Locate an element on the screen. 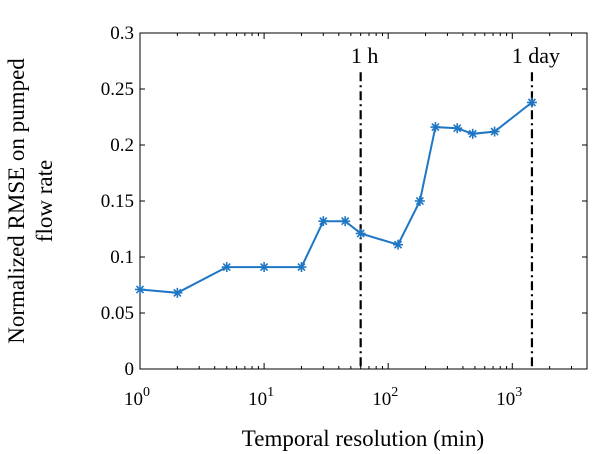 The height and width of the screenshot is (454, 605). x-tick-exponent: 2 is located at coordinates (394, 392).